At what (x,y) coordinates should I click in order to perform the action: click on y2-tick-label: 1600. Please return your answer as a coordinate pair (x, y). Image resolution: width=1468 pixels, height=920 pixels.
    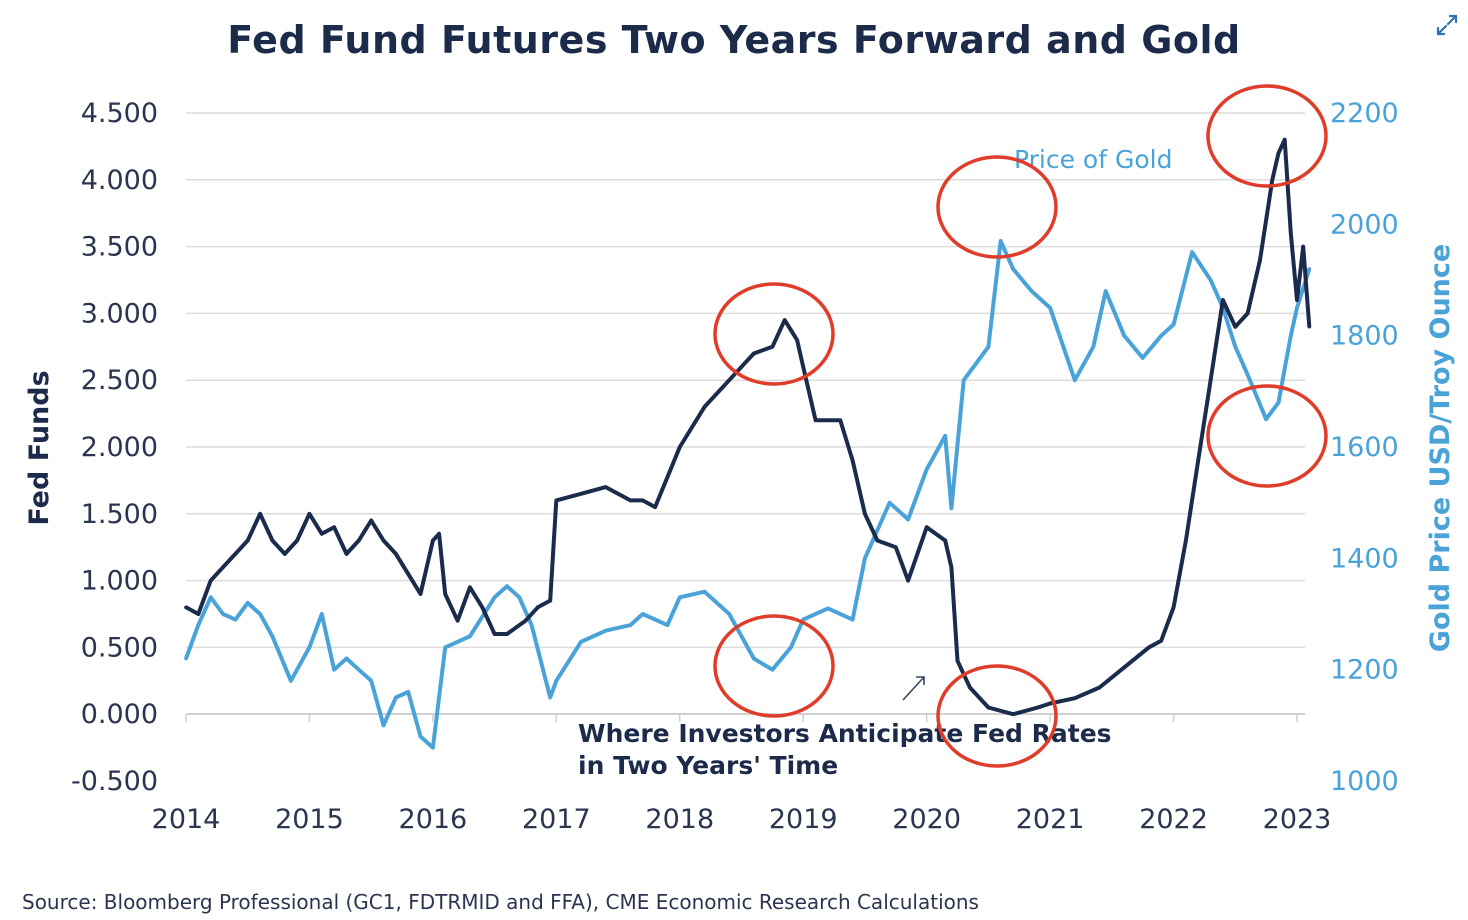
    Looking at the image, I should click on (1364, 447).